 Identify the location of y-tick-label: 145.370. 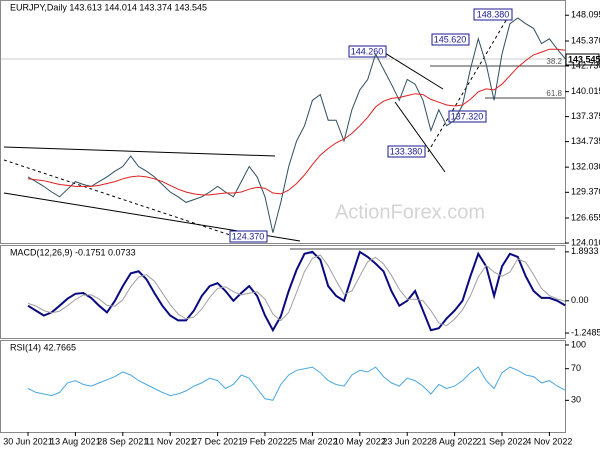
(585, 40).